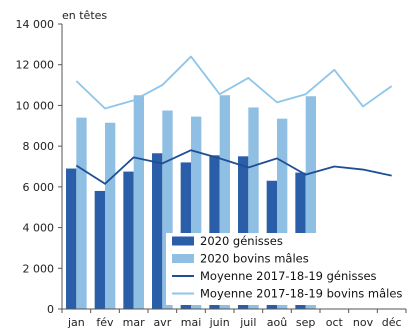 The image size is (412, 329). I want to click on y-tick-label: 10 000, so click(35, 105).